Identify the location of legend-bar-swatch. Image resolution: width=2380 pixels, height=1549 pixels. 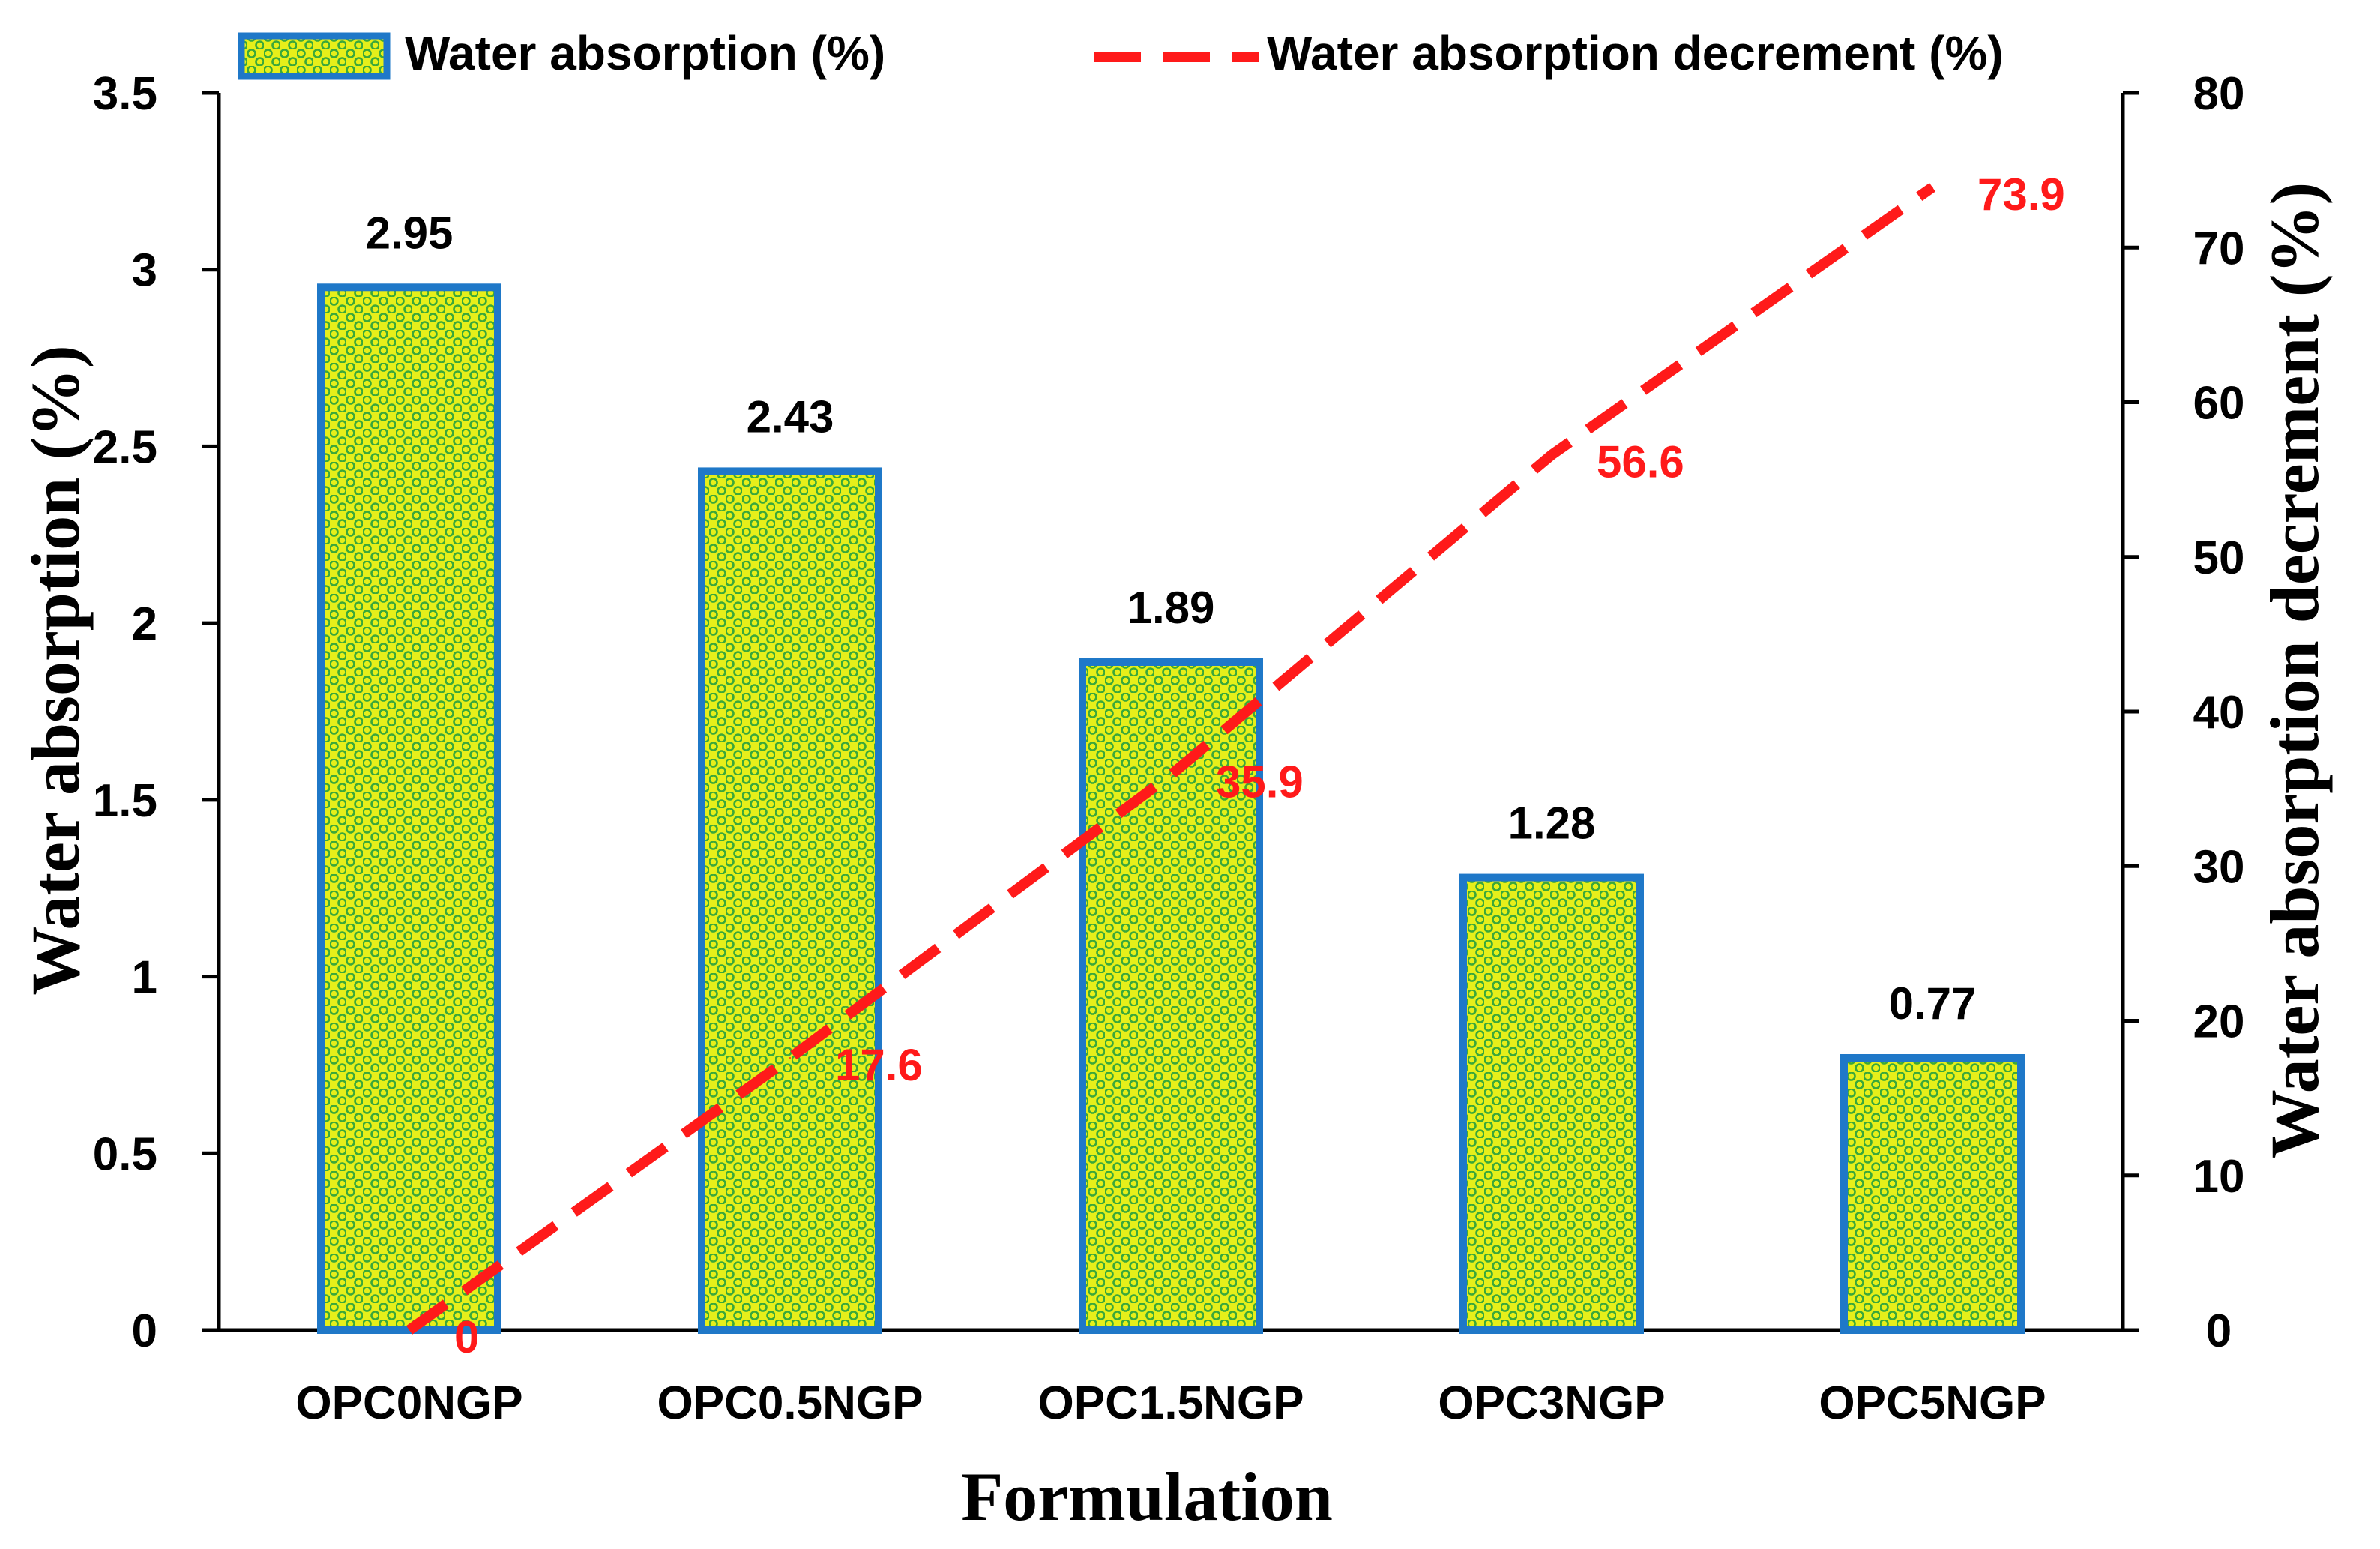
(314, 56).